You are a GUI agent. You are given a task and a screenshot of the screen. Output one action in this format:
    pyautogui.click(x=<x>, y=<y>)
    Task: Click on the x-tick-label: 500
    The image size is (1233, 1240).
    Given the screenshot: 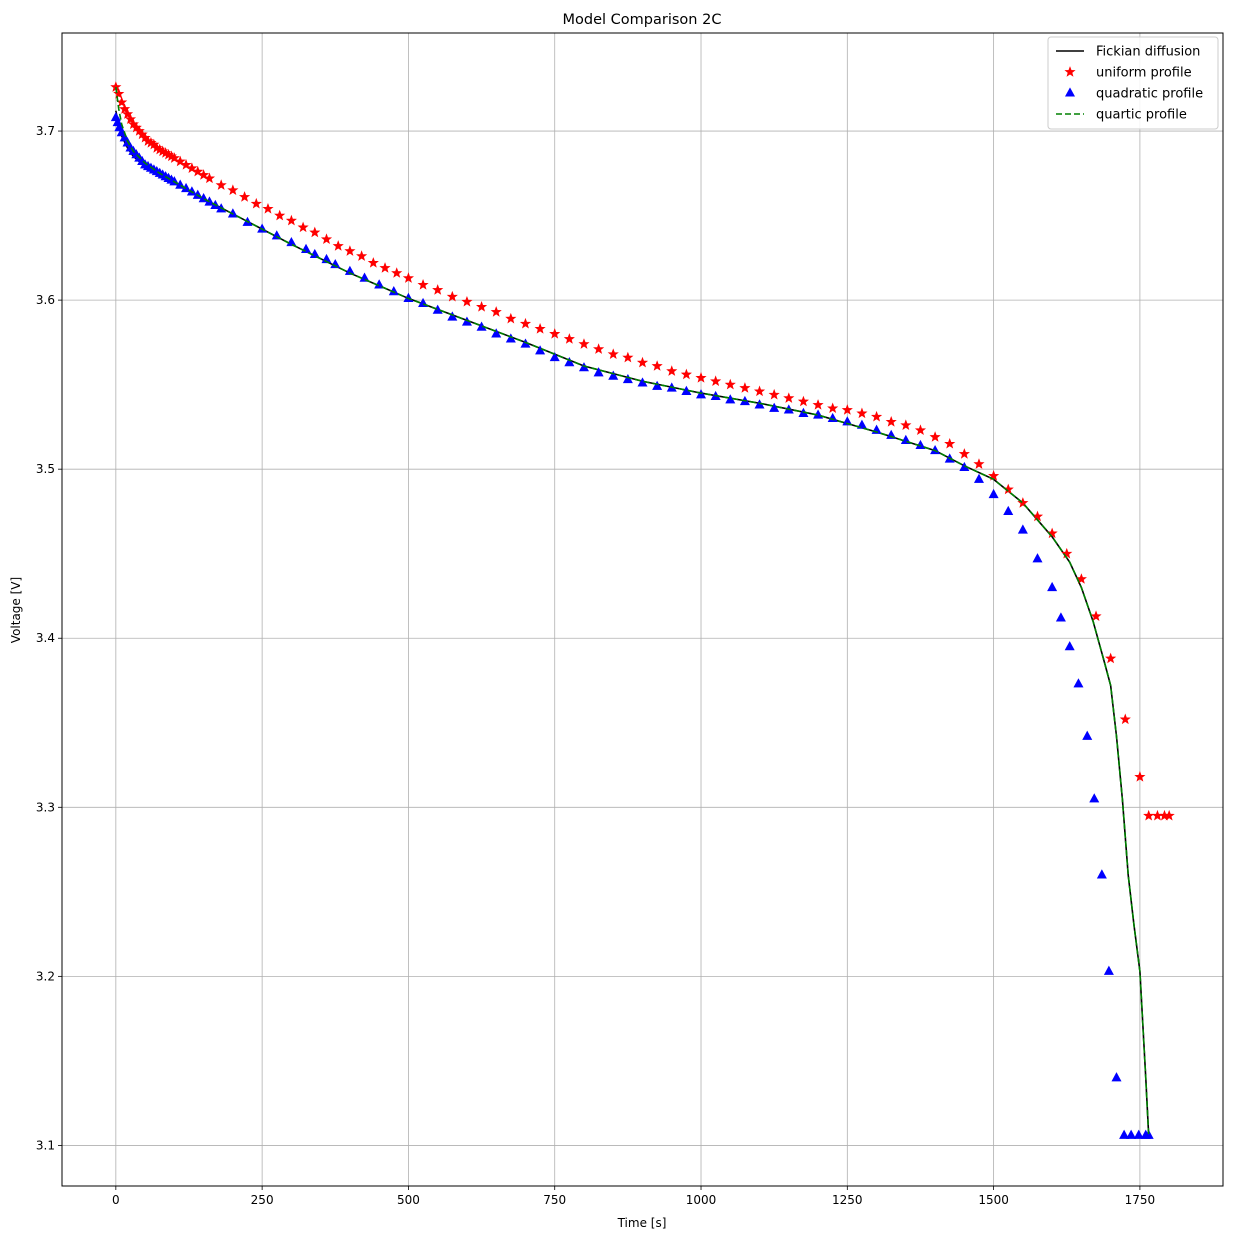 What is the action you would take?
    pyautogui.click(x=408, y=1200)
    